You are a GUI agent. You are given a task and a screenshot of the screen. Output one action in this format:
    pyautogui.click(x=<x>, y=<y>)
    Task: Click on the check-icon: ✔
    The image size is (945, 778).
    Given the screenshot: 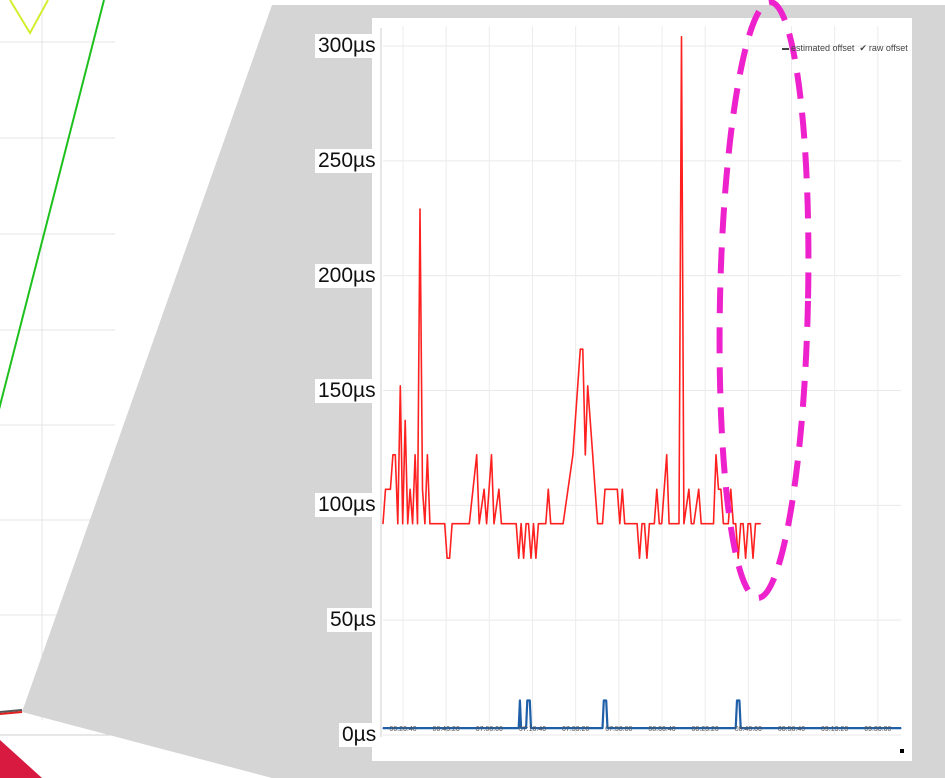 What is the action you would take?
    pyautogui.click(x=863, y=48)
    